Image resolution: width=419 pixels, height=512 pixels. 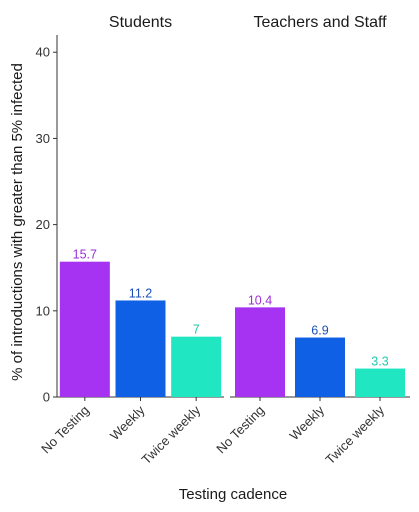 I want to click on facet-title: Teachers and Staff, so click(x=320, y=22).